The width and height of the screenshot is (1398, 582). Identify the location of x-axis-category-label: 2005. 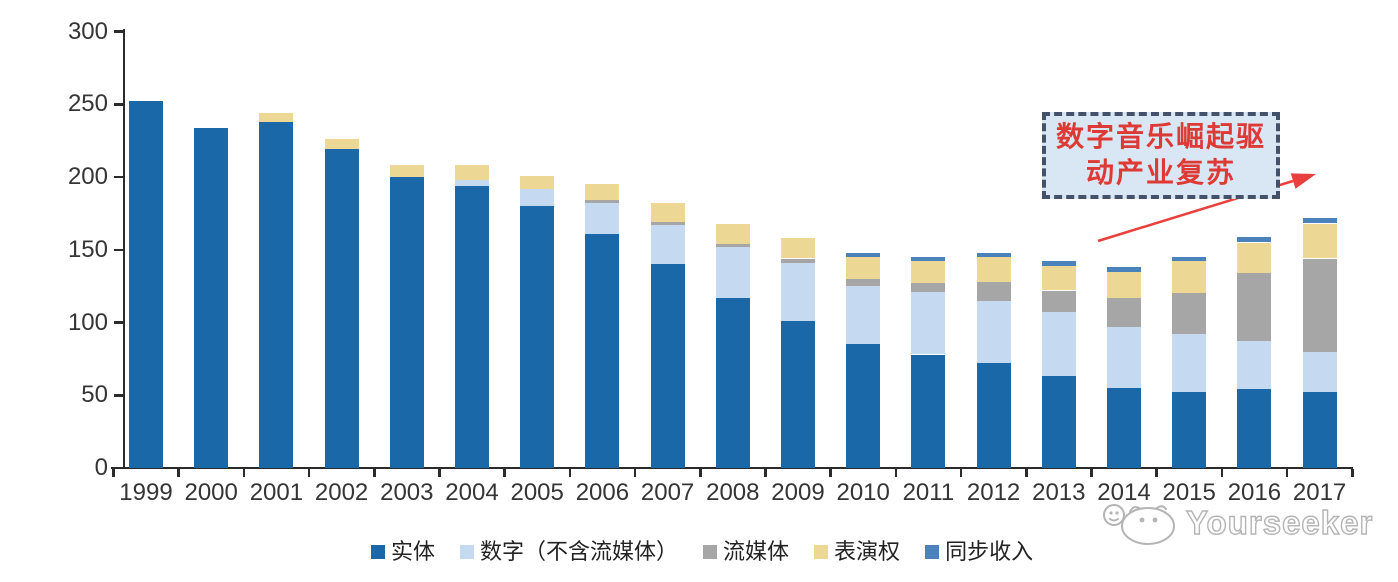
(537, 492).